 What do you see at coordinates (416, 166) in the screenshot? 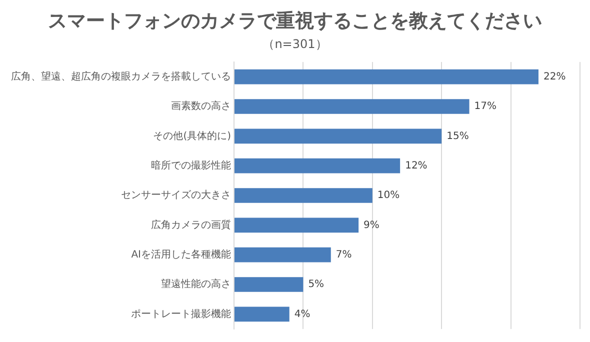
I see `data-label: 12%` at bounding box center [416, 166].